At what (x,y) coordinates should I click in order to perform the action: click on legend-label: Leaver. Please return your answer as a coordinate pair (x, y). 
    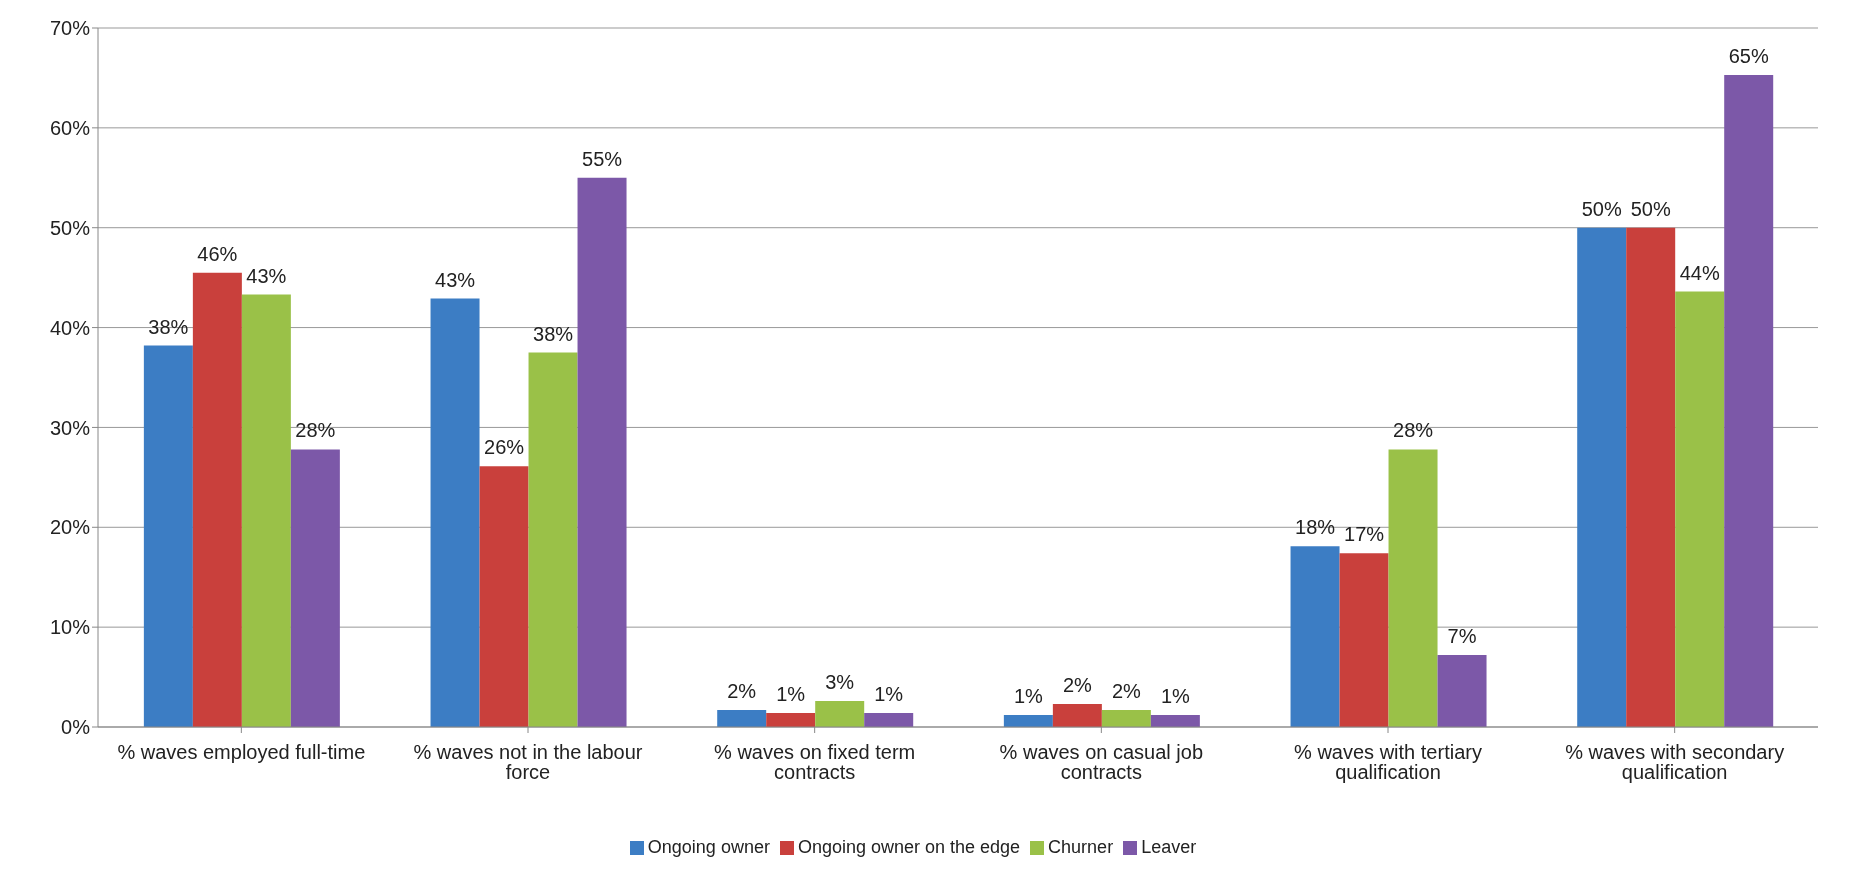
    Looking at the image, I should click on (1169, 847).